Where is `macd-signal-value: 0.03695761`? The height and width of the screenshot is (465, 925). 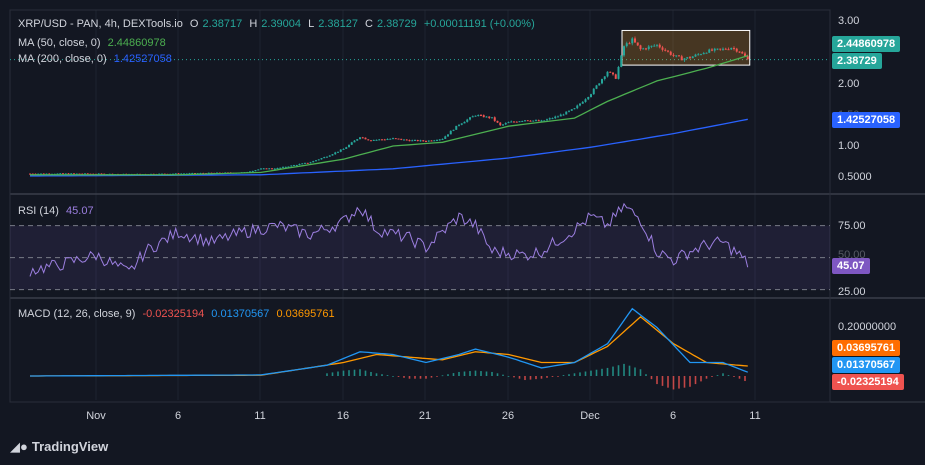 macd-signal-value: 0.03695761 is located at coordinates (305, 314).